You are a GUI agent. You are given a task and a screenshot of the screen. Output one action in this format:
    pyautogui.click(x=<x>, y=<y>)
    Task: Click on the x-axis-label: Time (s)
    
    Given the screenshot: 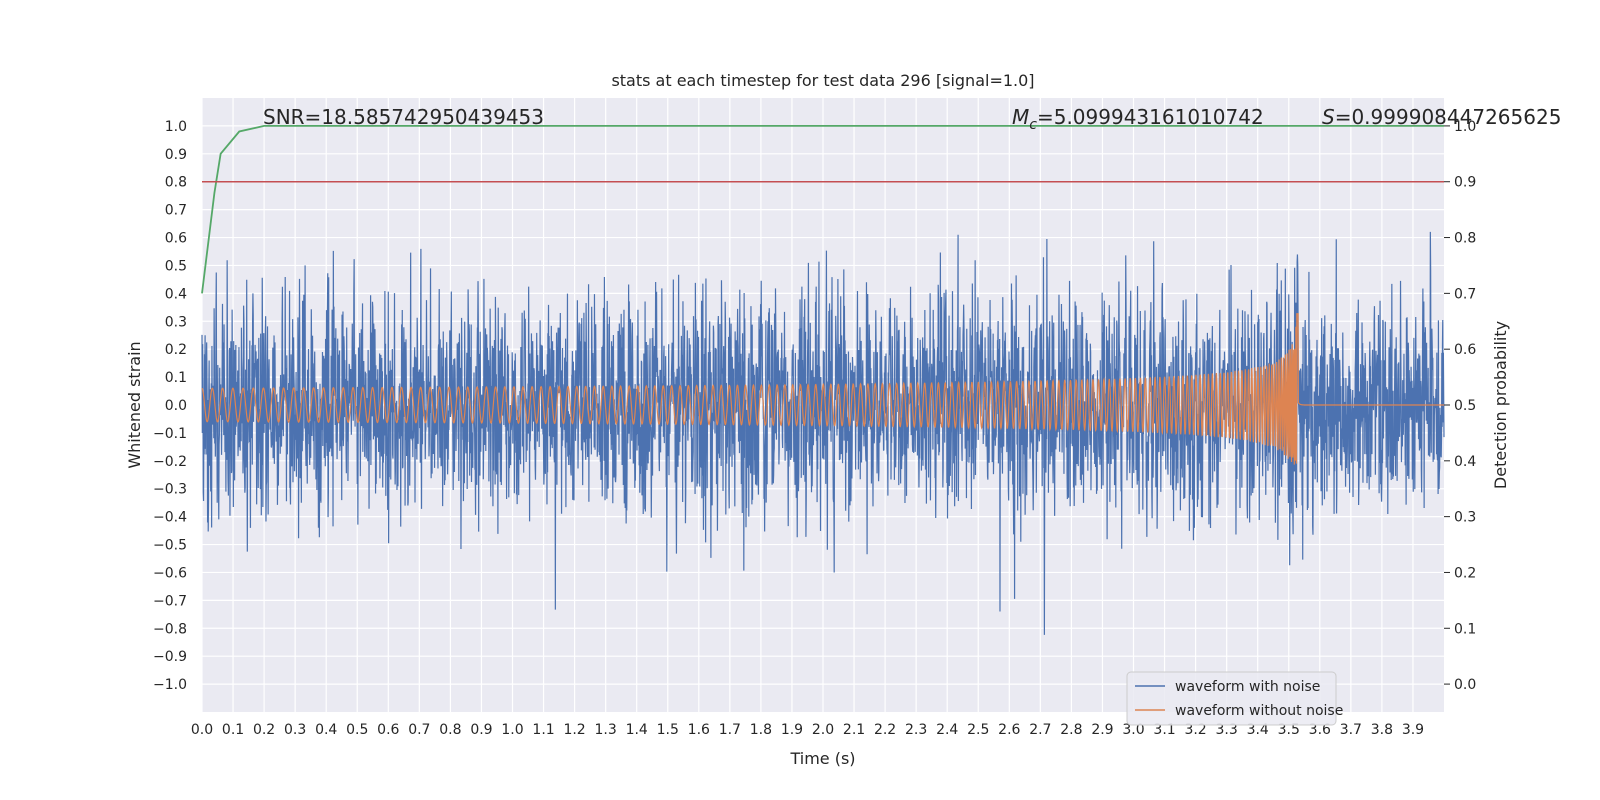 What is the action you would take?
    pyautogui.click(x=822, y=758)
    